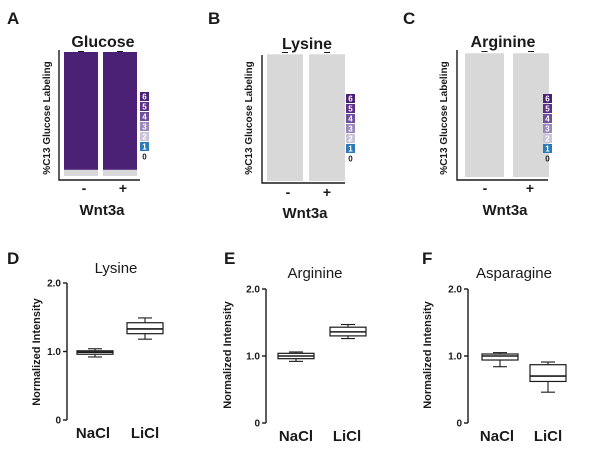 This screenshot has height=460, width=591. Describe the element at coordinates (350, 159) in the screenshot. I see `legend-label-b-m0: 0` at that location.